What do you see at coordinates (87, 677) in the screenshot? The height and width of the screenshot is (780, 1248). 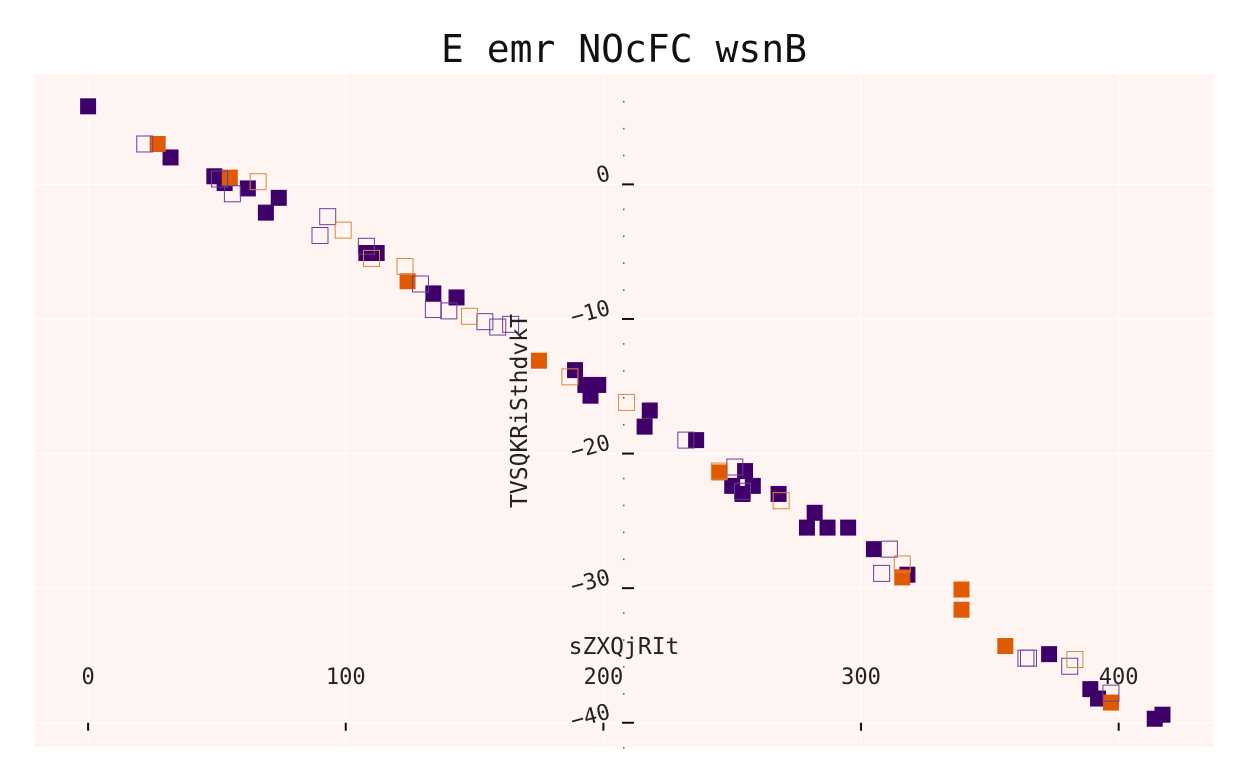 I see `x-tick-label: 0` at bounding box center [87, 677].